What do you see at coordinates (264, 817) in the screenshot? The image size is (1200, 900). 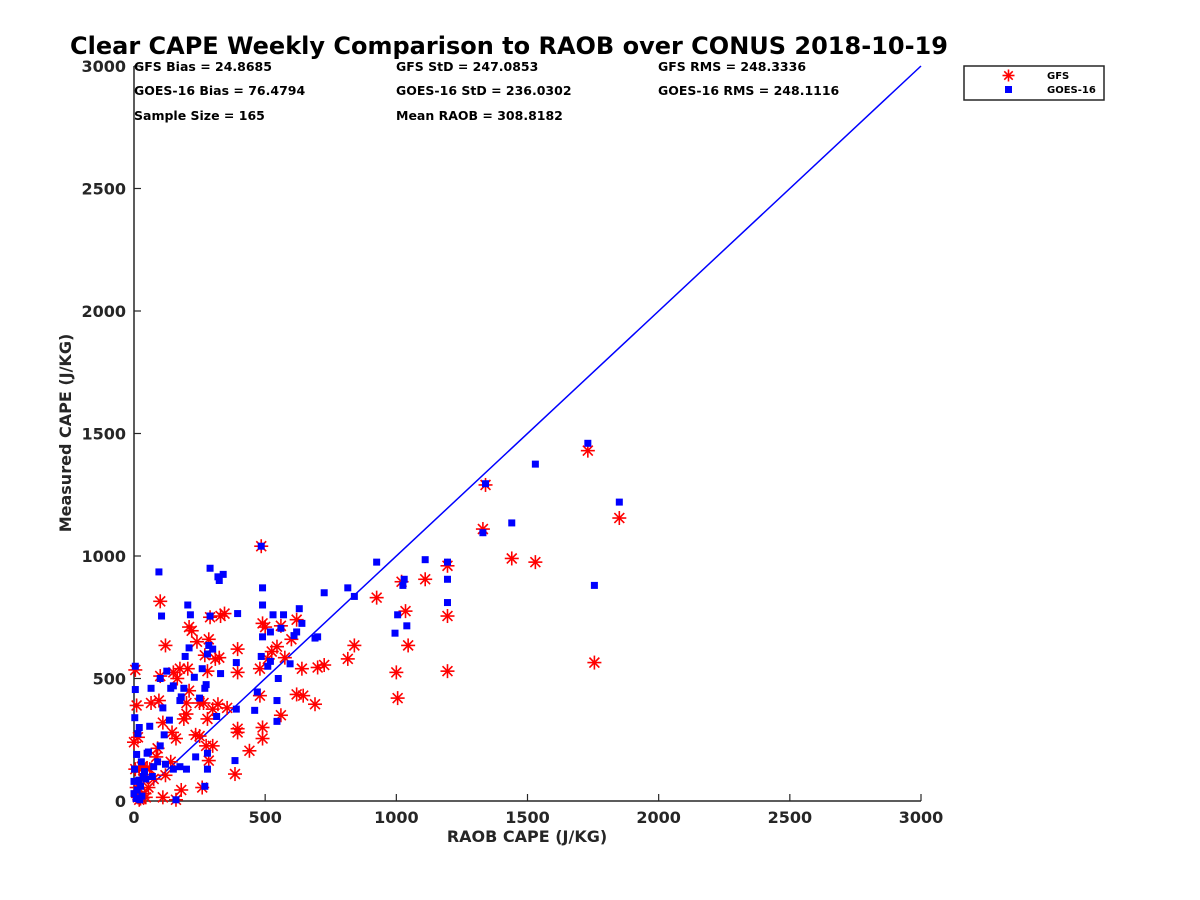 I see `x-tick-label: 500` at bounding box center [264, 817].